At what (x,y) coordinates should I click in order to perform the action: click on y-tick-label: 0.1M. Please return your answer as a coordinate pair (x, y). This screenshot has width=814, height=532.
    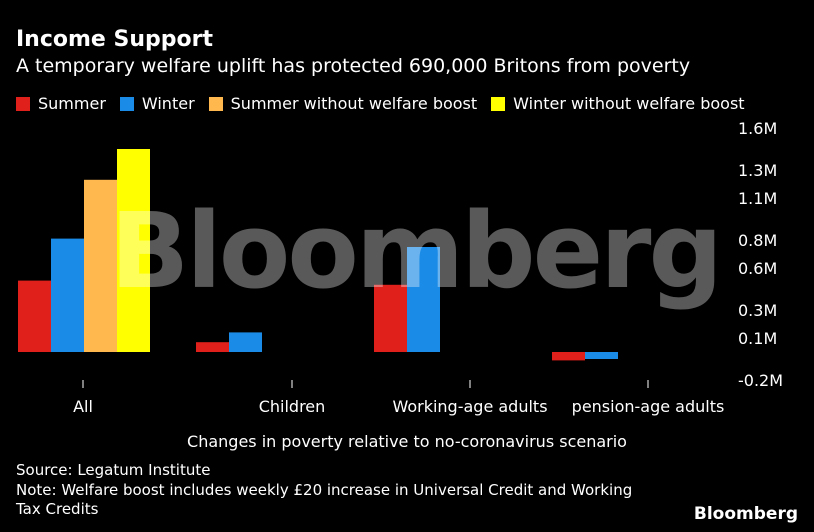
    Looking at the image, I should click on (757, 338).